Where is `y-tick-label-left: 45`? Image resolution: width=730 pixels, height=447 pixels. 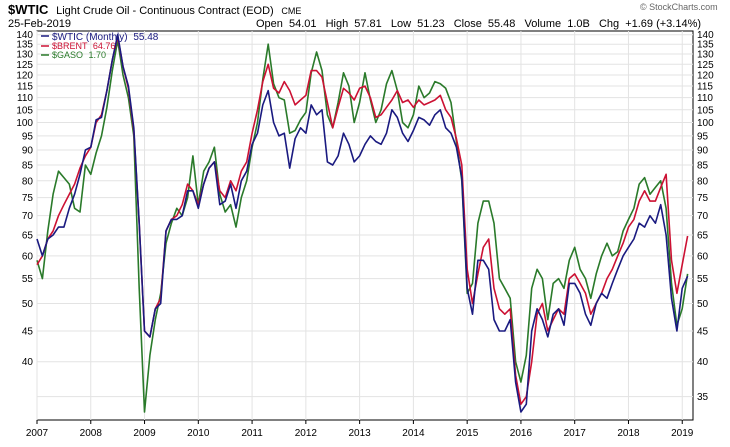 y-tick-label-left: 45 is located at coordinates (28, 331).